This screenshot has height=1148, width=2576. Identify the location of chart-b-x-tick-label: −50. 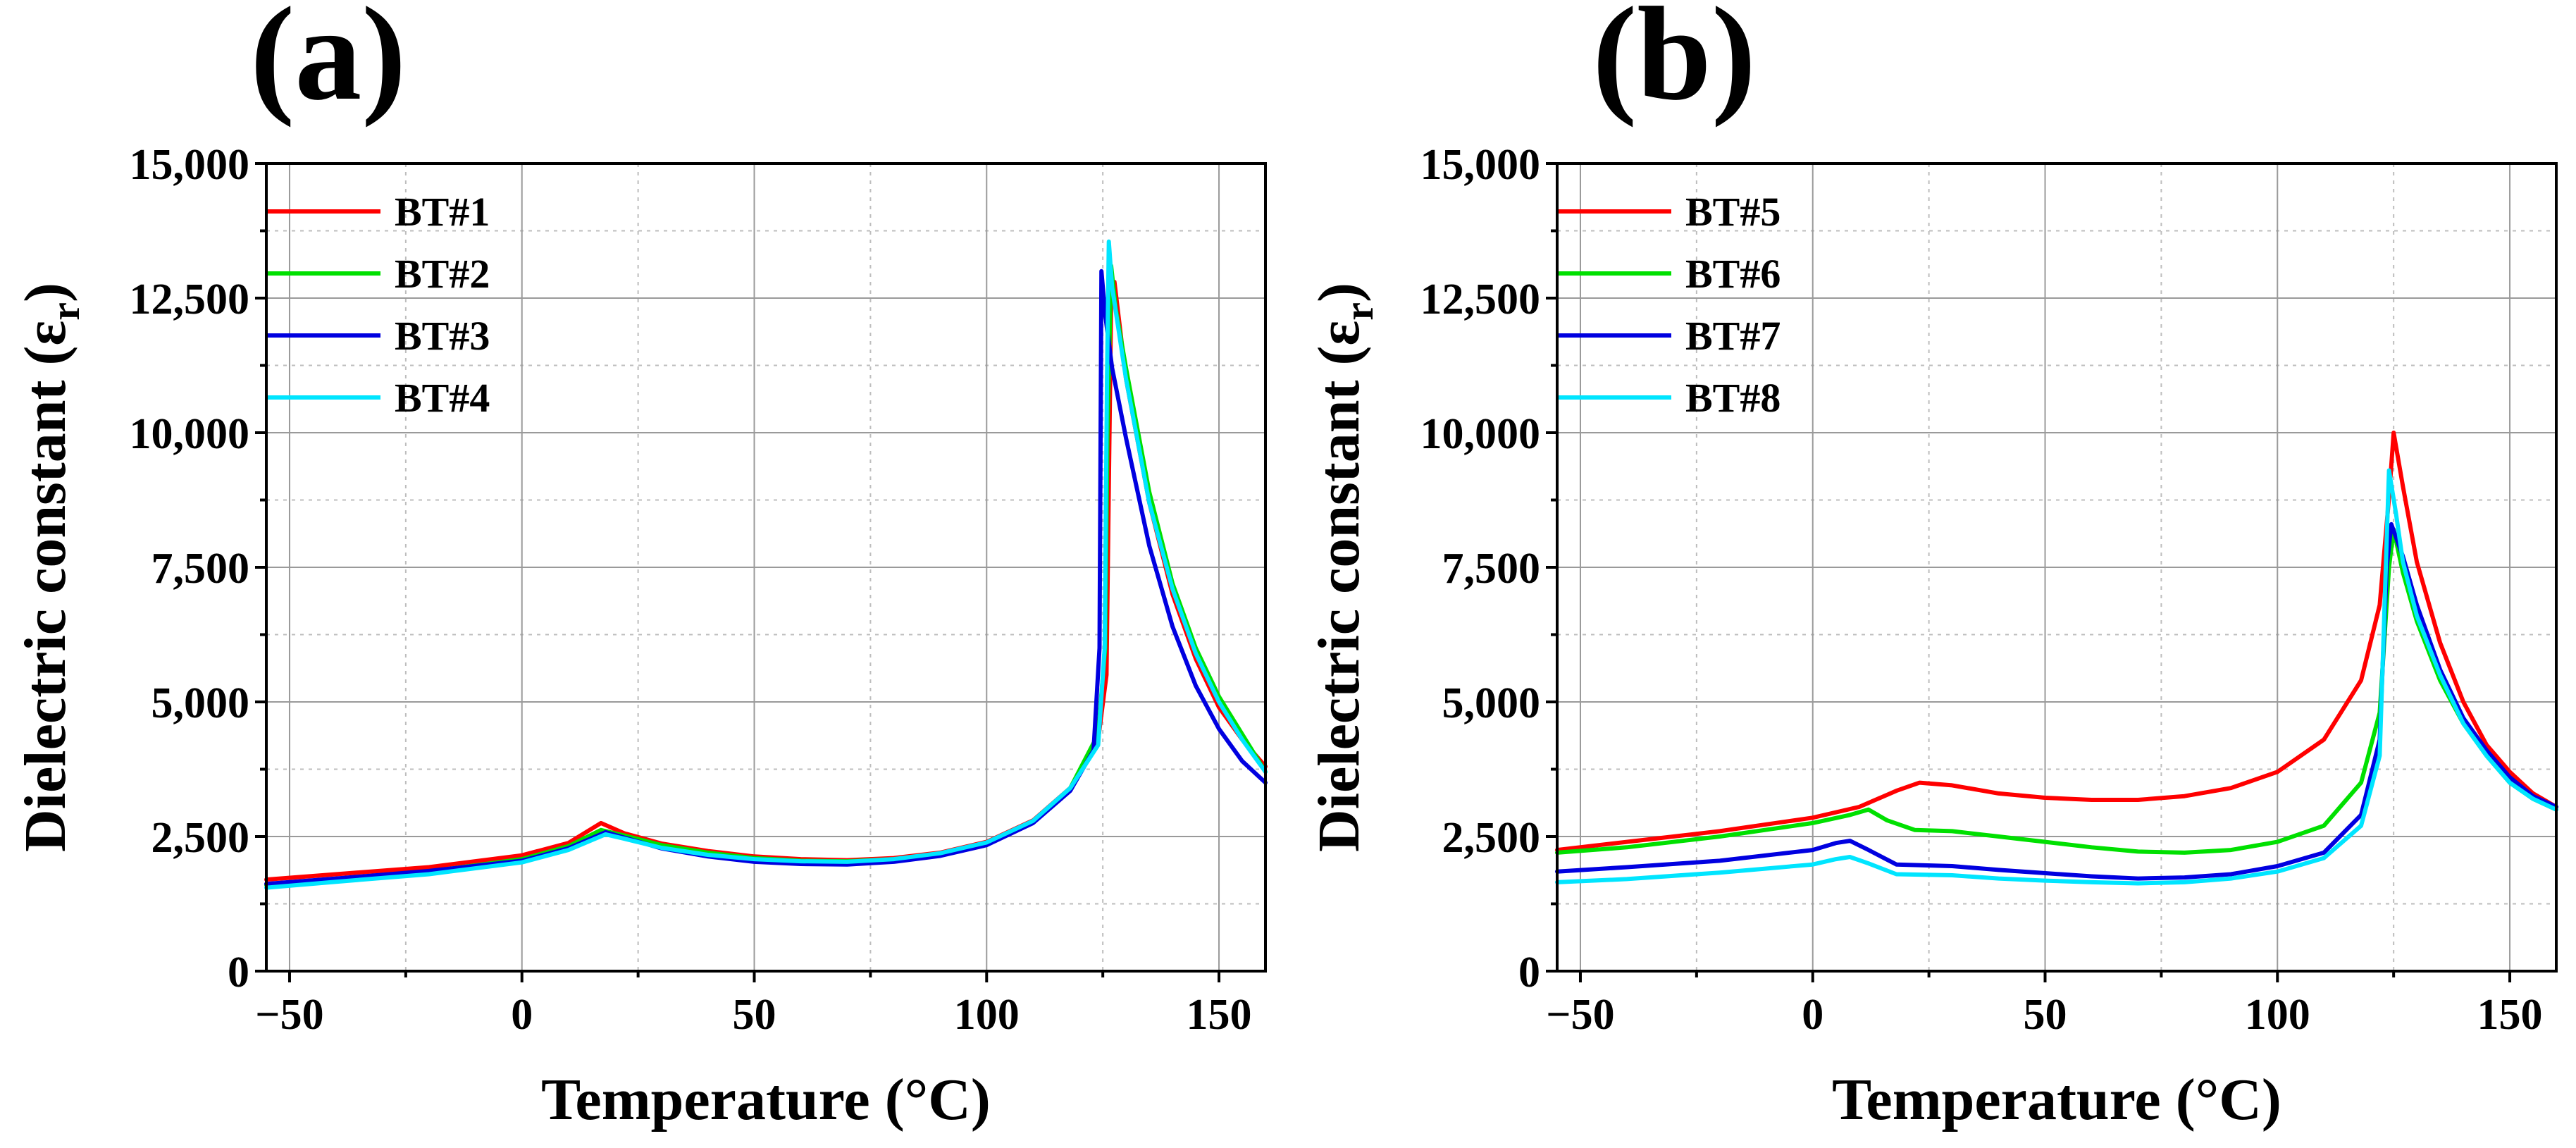
(1580, 1015).